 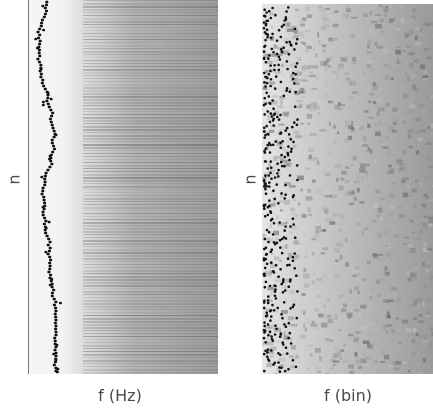 I want to click on right-y-axis-label: n, so click(x=250, y=179).